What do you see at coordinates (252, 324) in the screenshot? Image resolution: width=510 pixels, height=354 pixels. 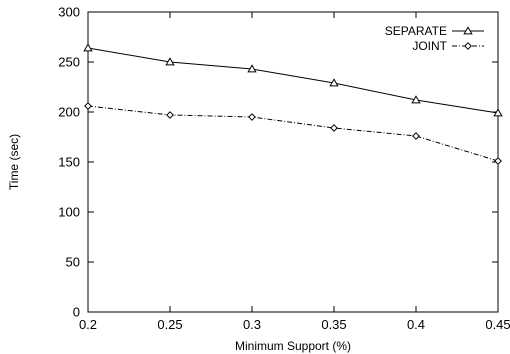 I see `x-tick-label: 0.3` at bounding box center [252, 324].